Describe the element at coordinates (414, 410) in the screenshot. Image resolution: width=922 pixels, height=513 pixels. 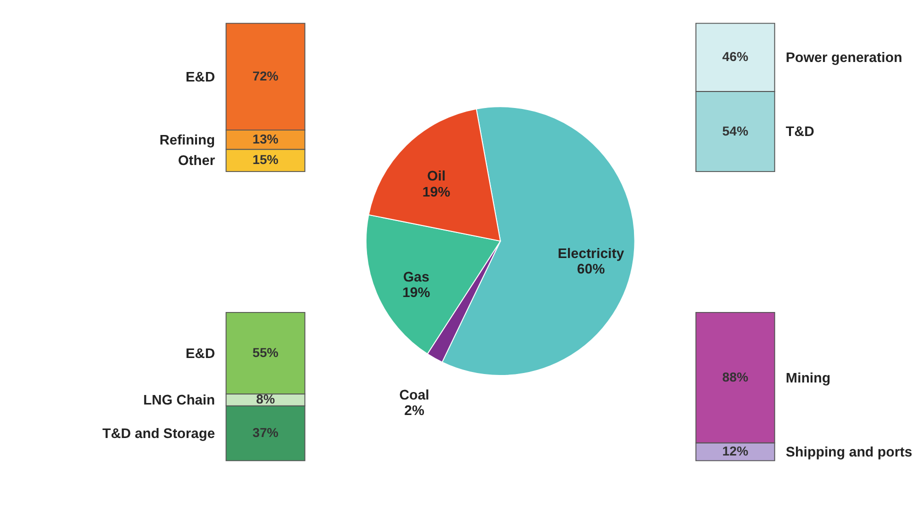
I see `data-label: 2%` at that location.